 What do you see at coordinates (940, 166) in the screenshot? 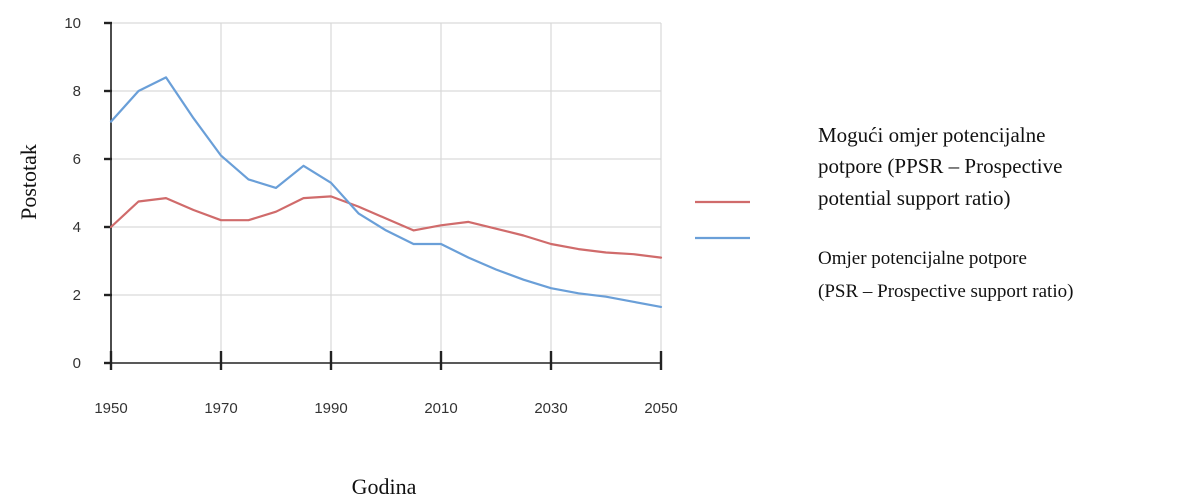
I see `legend-ppsr-line-2: potpore (PPSR – Prospective` at bounding box center [940, 166].